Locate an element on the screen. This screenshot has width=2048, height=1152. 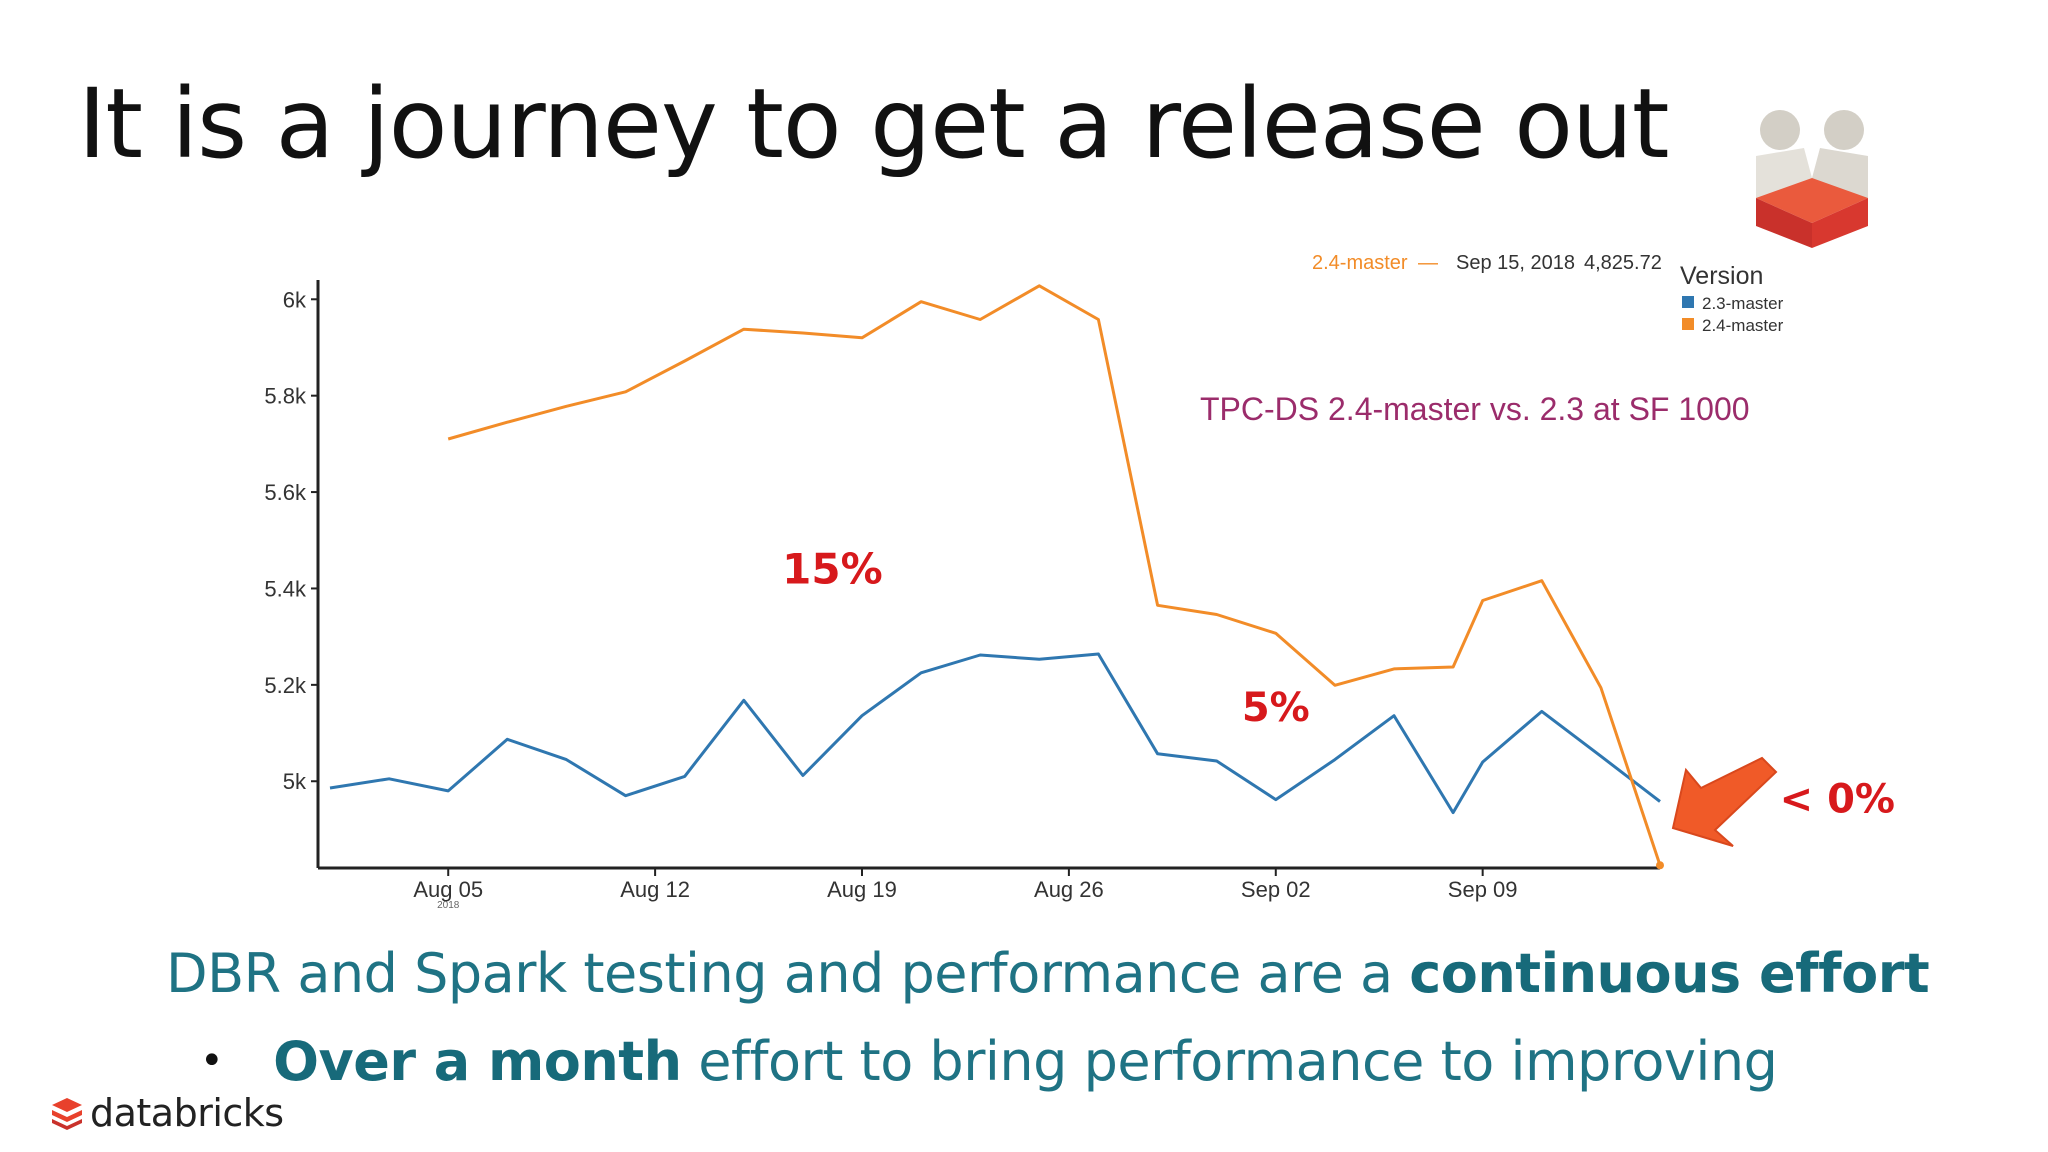
tooltip-series: 2.4-master is located at coordinates (1360, 263).